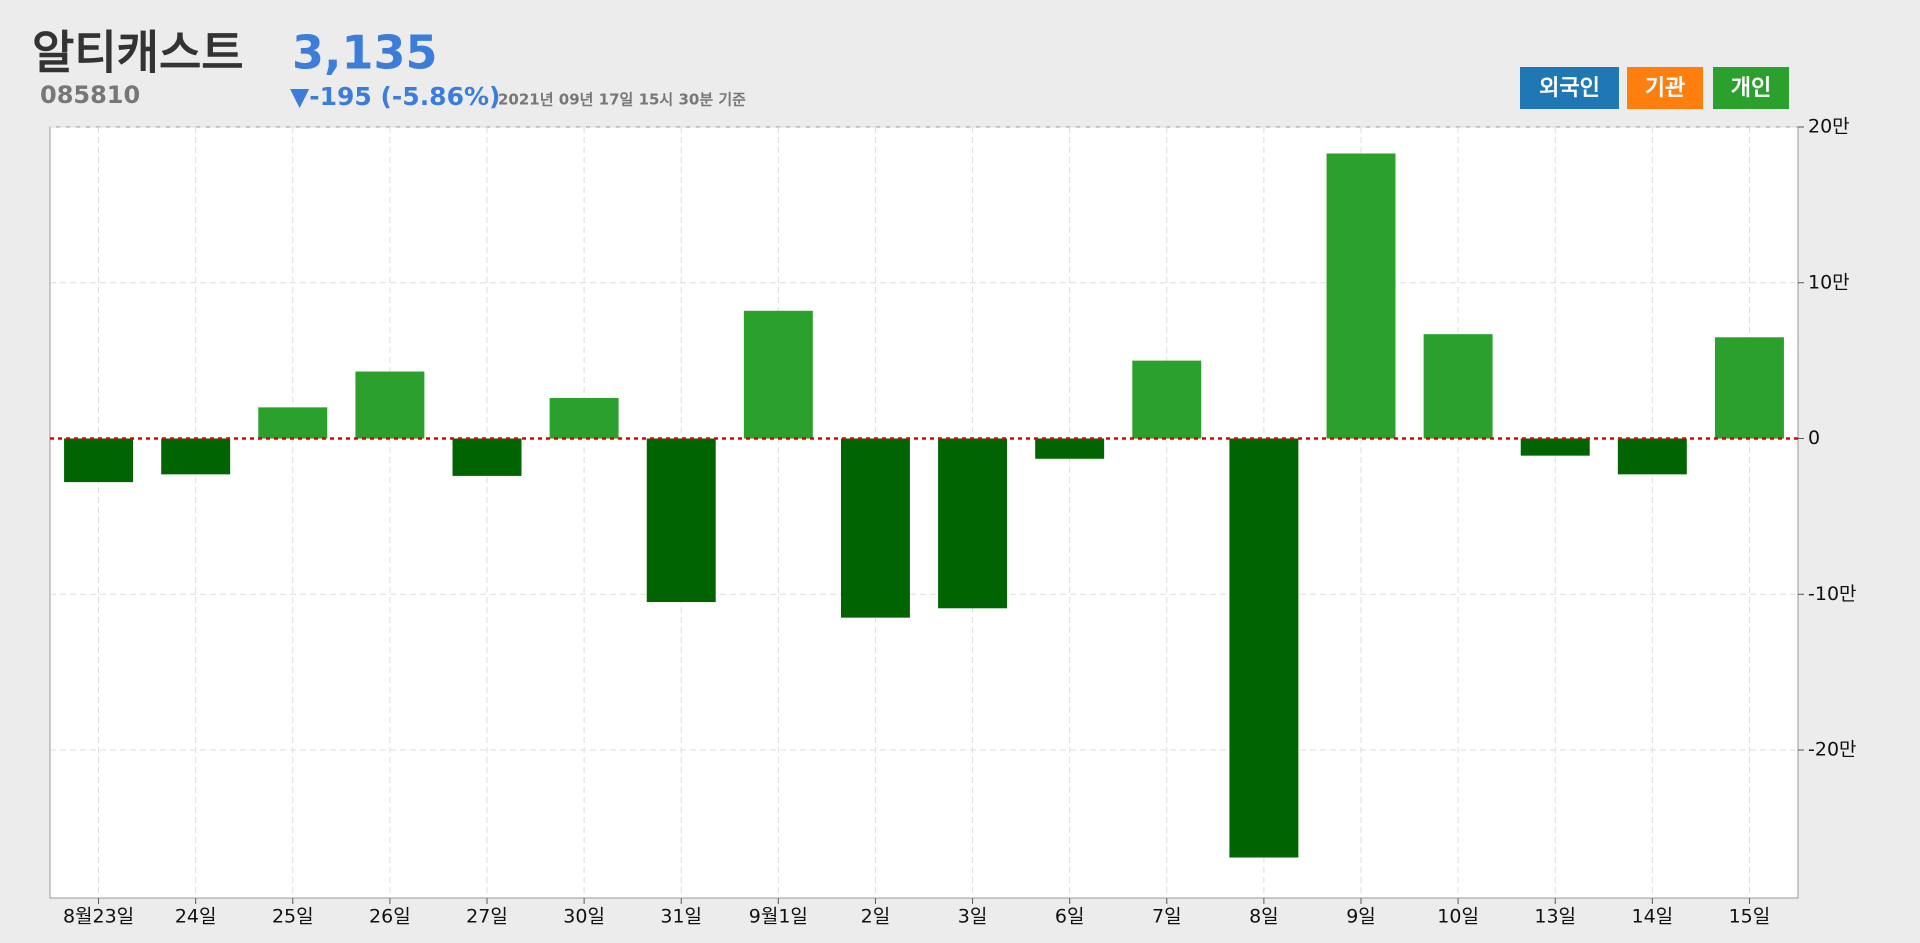 Image resolution: width=1920 pixels, height=943 pixels. I want to click on y-tick-label: 20만, so click(1829, 127).